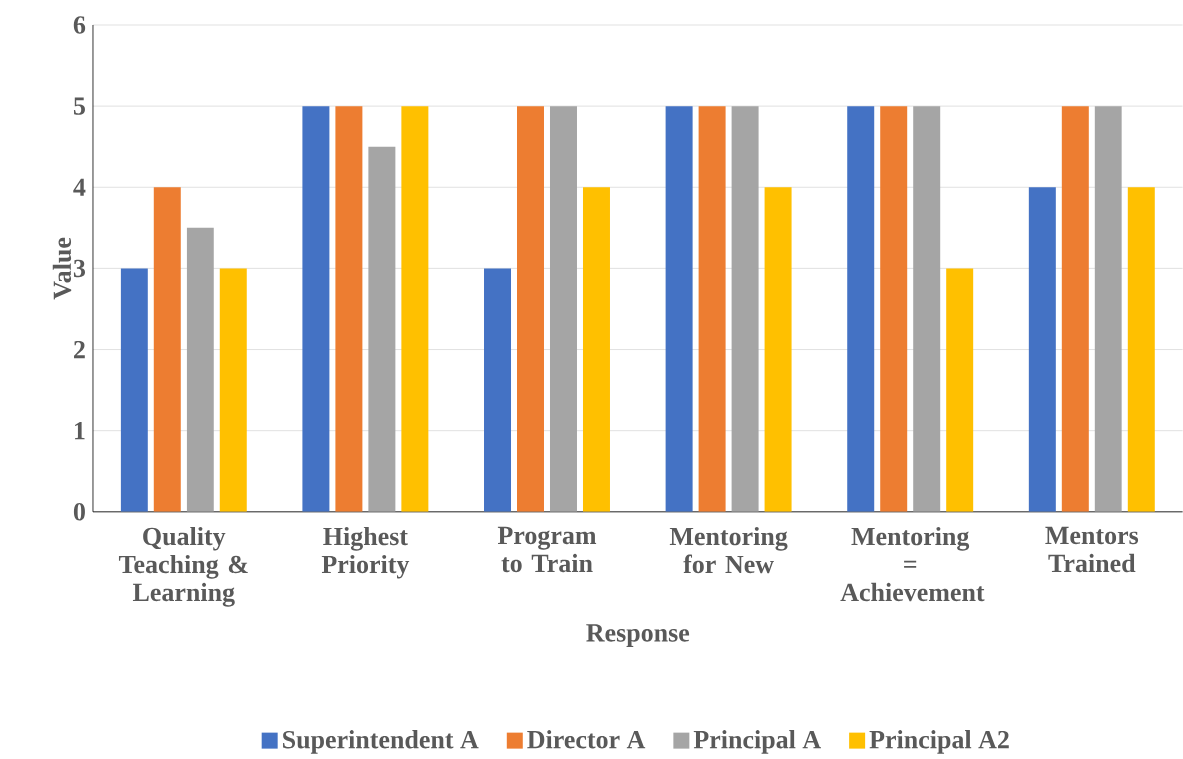  Describe the element at coordinates (183, 566) in the screenshot. I see `x-tick-label: Quality Teaching & Learning` at that location.